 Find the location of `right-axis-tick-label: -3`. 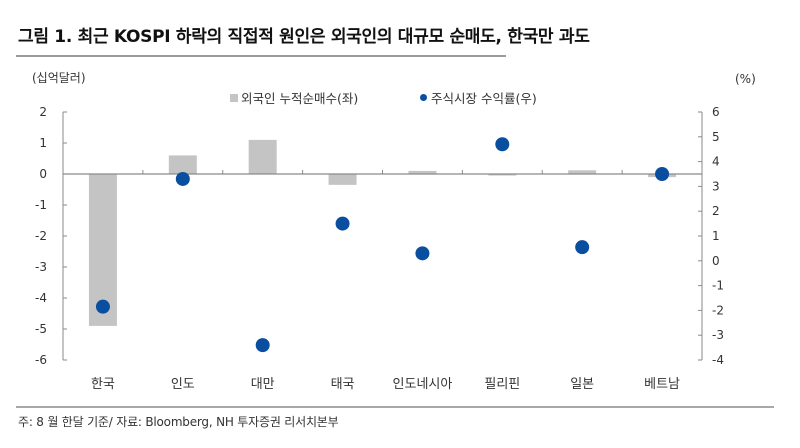

right-axis-tick-label: -3 is located at coordinates (718, 335).